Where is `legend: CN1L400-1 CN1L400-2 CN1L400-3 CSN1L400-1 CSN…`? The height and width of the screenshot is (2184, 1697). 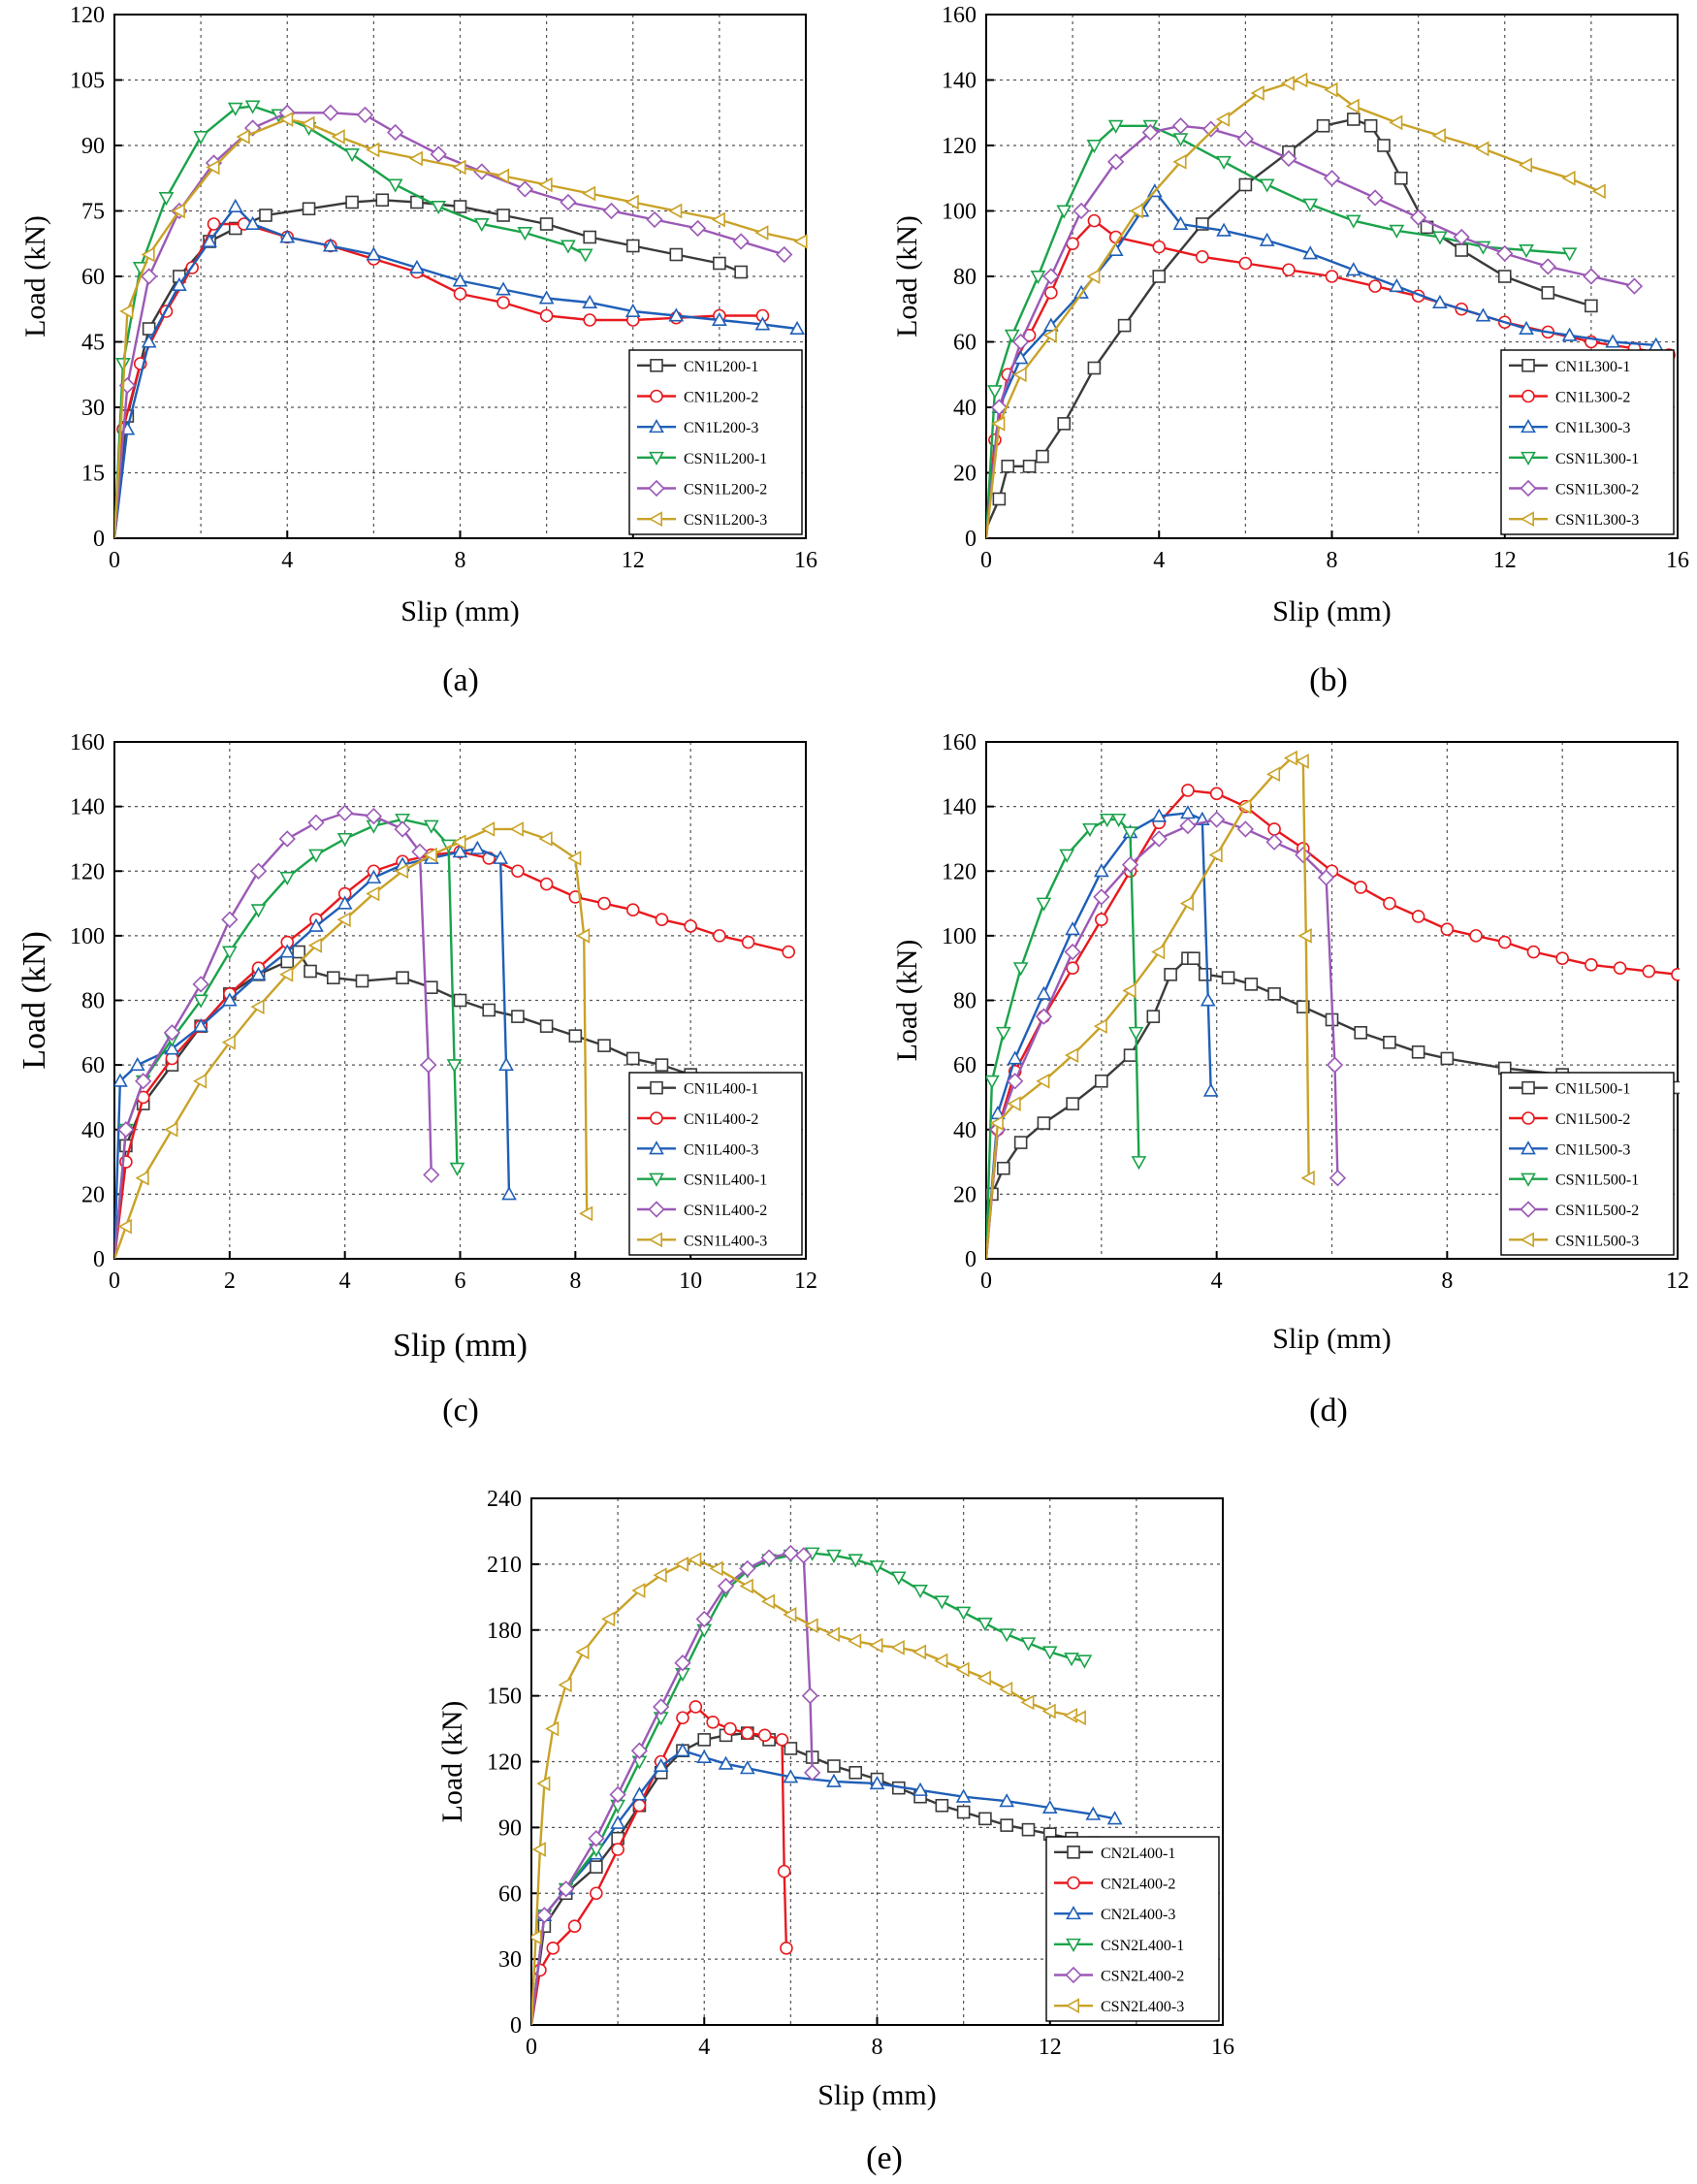 legend: CN1L400-1 CN1L400-2 CN1L400-3 CSN1L400-1 CSN… is located at coordinates (715, 1164).